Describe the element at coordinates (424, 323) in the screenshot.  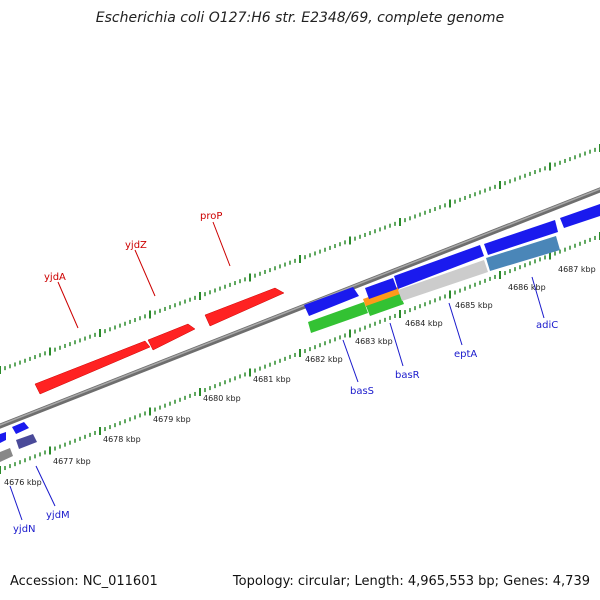
I see `scale-label: 4684 kbp` at that location.